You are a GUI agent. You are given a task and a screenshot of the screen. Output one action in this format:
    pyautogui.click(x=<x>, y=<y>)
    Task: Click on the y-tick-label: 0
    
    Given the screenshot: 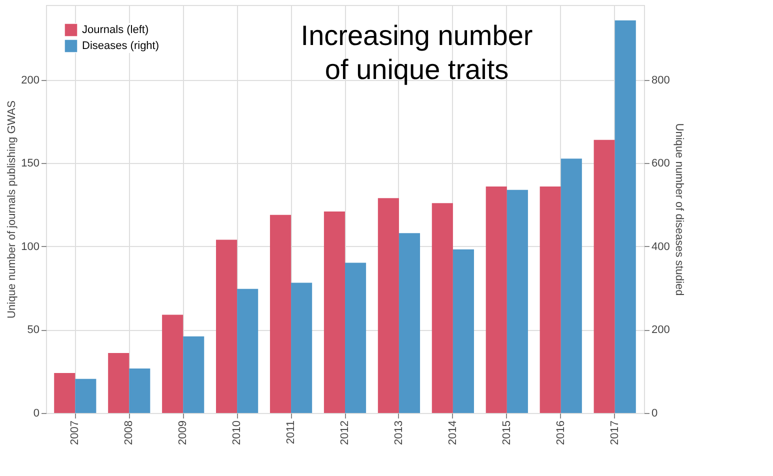 What is the action you would take?
    pyautogui.click(x=36, y=414)
    